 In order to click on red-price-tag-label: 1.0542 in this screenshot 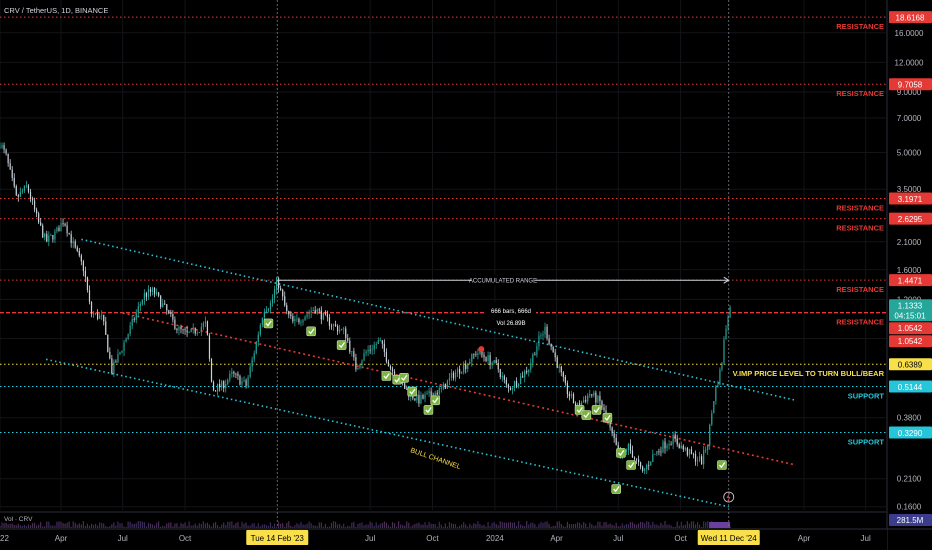, I will do `click(910, 328)`.